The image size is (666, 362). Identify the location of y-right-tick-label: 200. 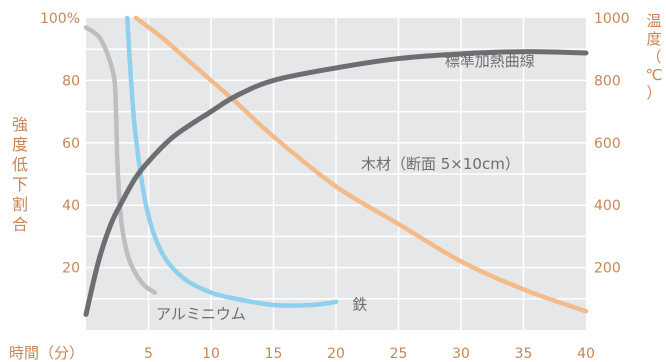
(607, 269).